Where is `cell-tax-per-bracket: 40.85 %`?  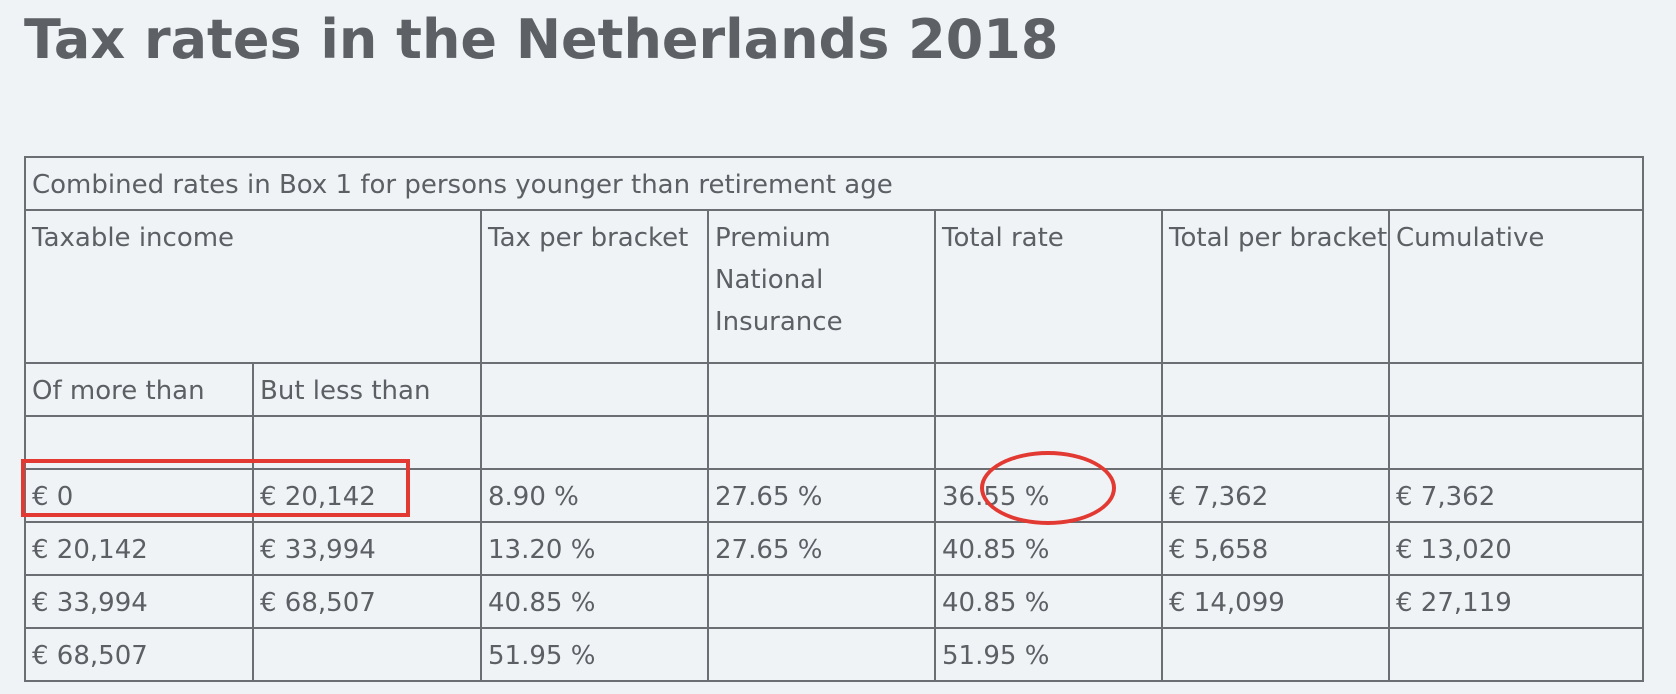 cell-tax-per-bracket: 40.85 % is located at coordinates (594, 601).